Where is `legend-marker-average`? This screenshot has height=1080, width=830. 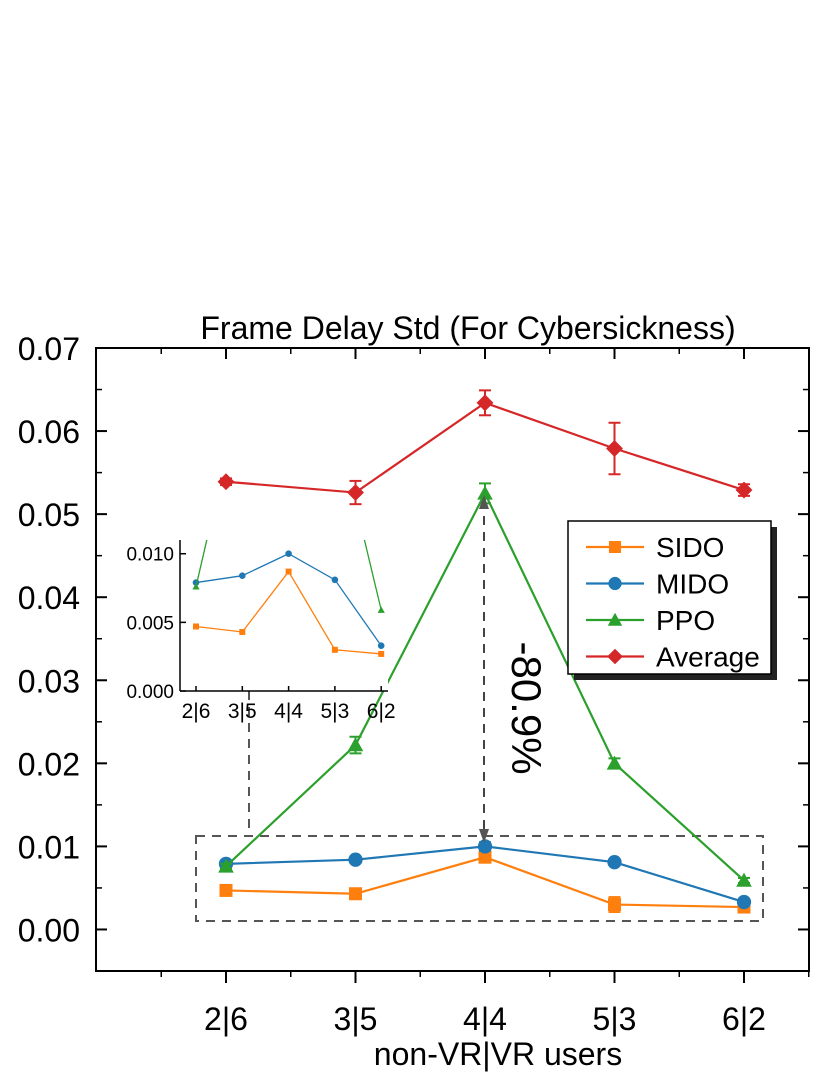 legend-marker-average is located at coordinates (615, 656).